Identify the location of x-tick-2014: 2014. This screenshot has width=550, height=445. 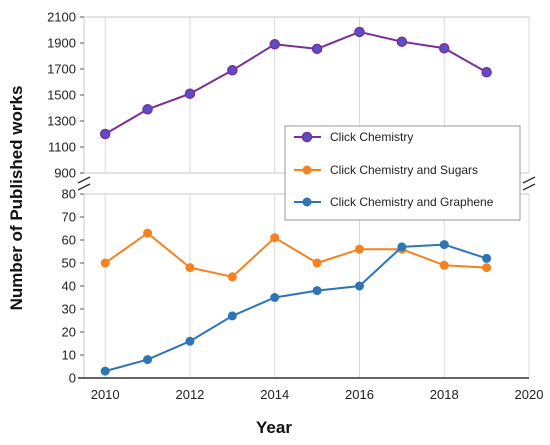
(274, 394).